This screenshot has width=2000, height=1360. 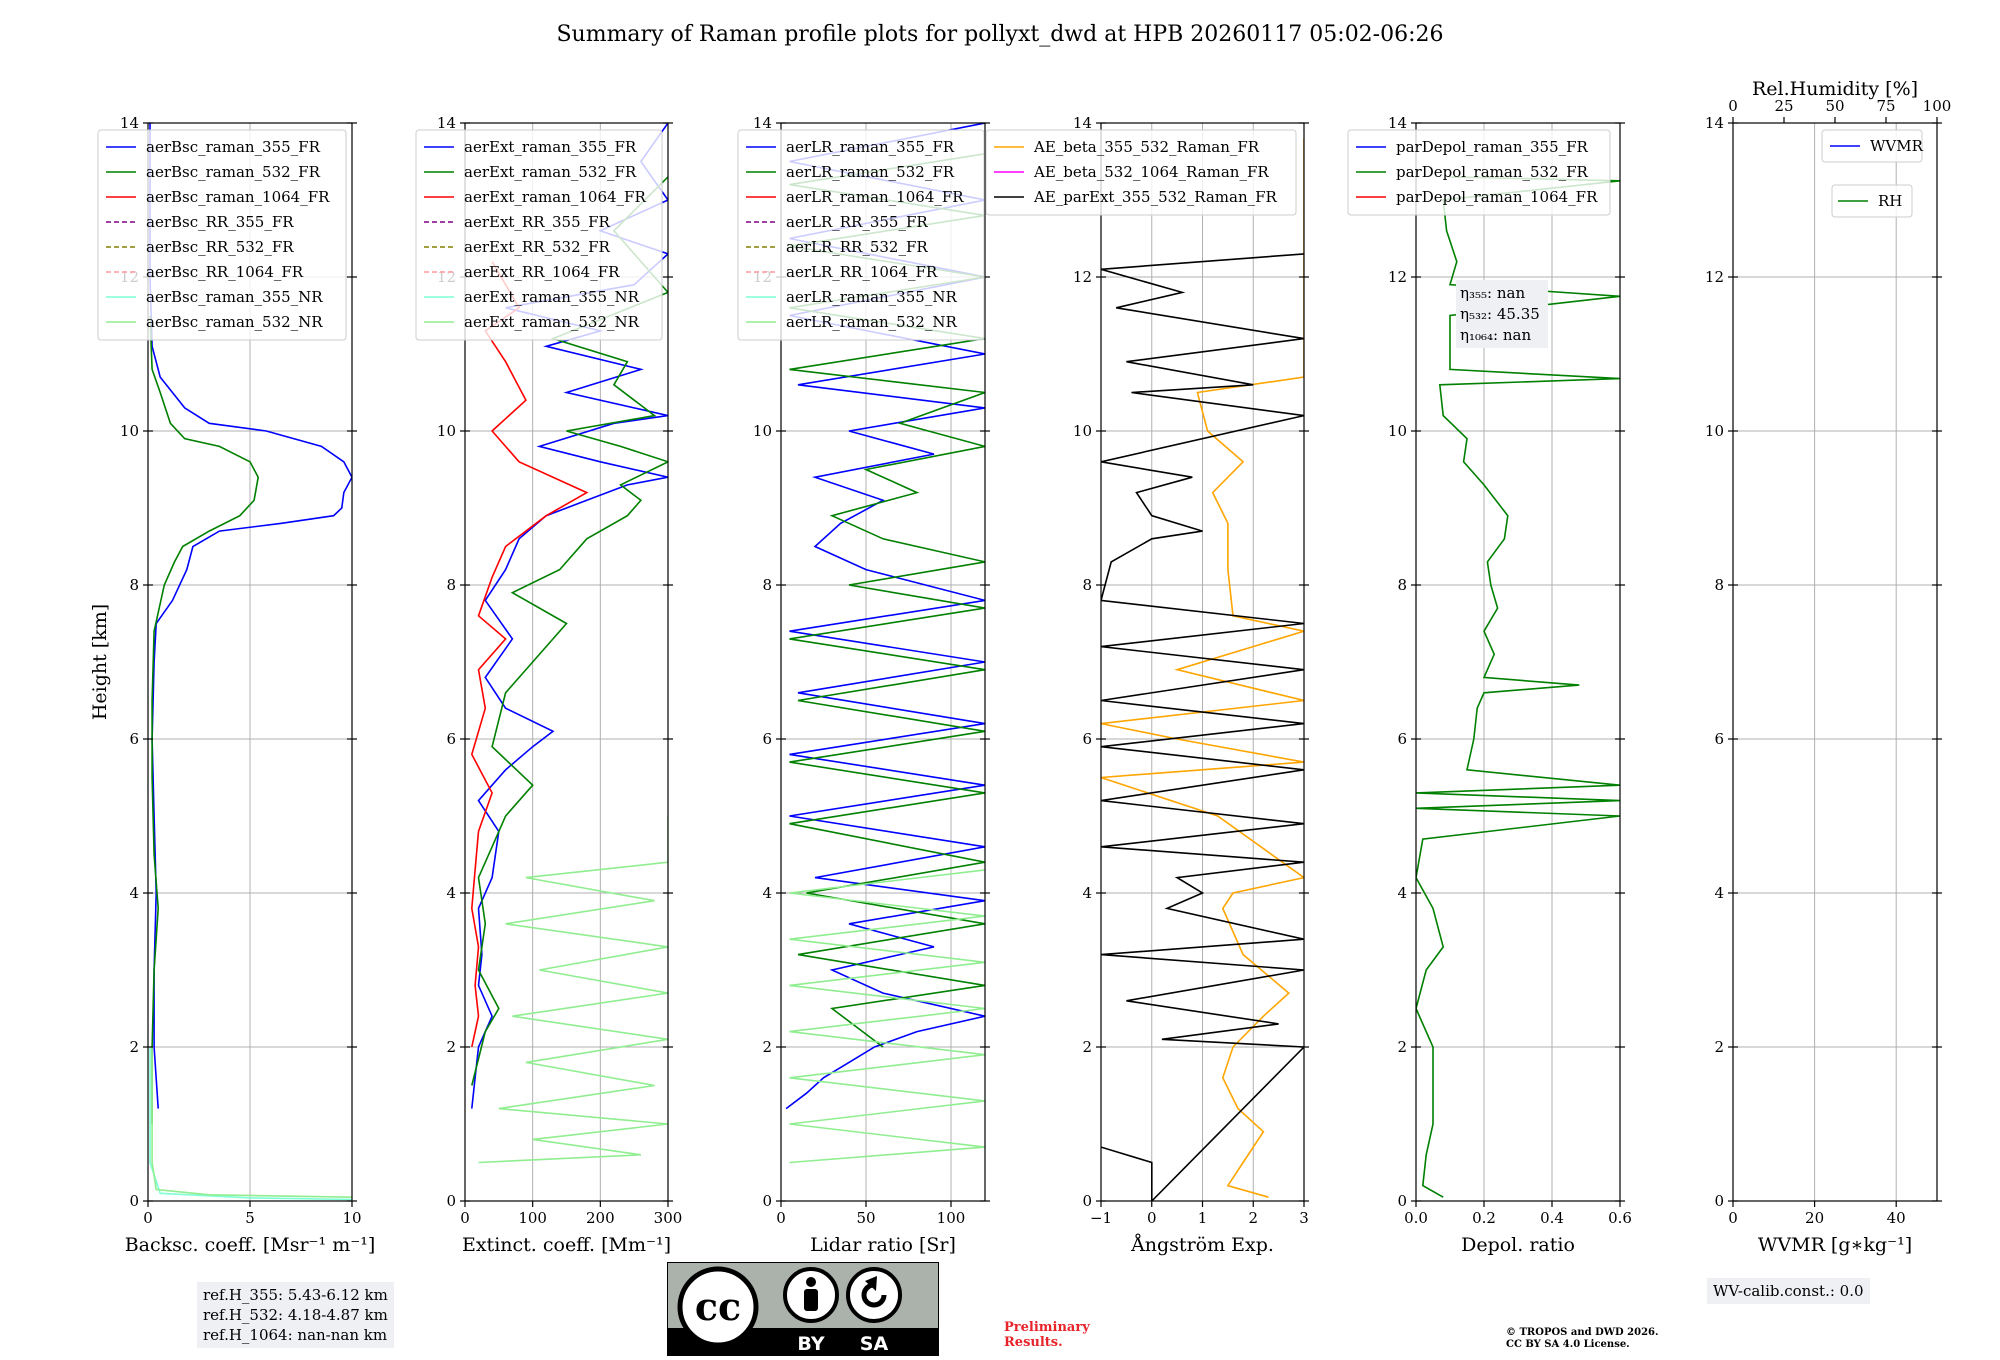 I want to click on refh-1064-text: ref.H_1064: nan-nan km, so click(x=295, y=1335).